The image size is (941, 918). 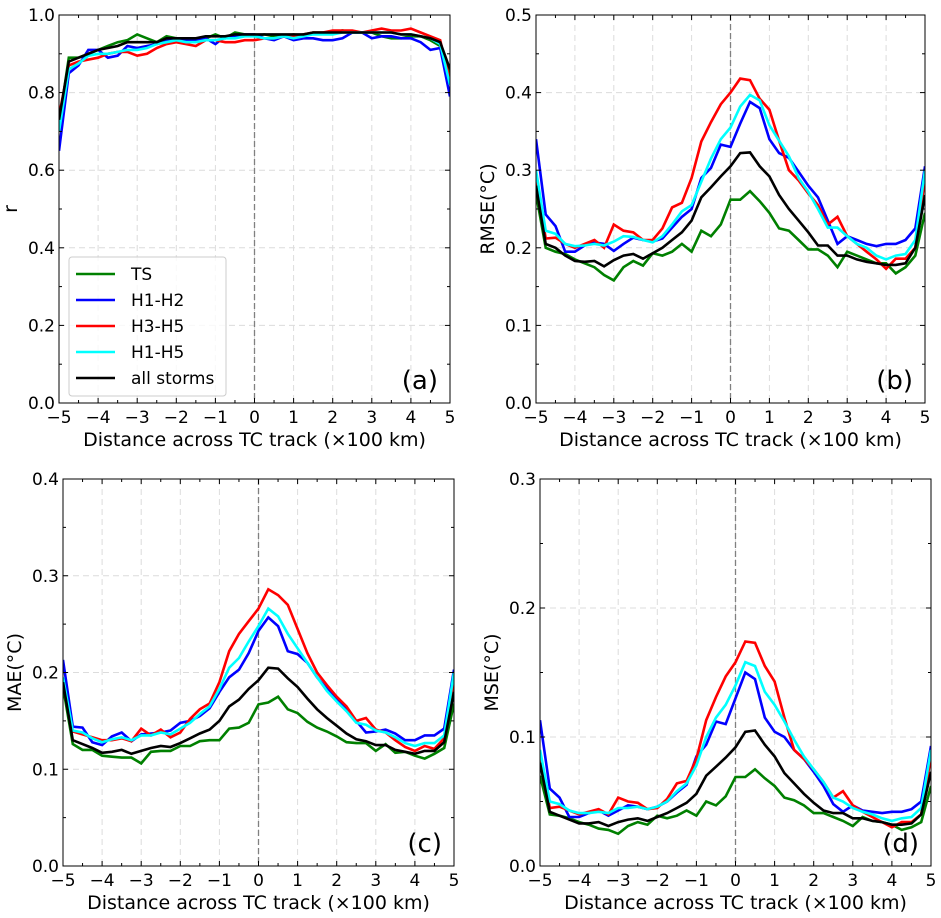 I want to click on panel-label: (d), so click(x=900, y=844).